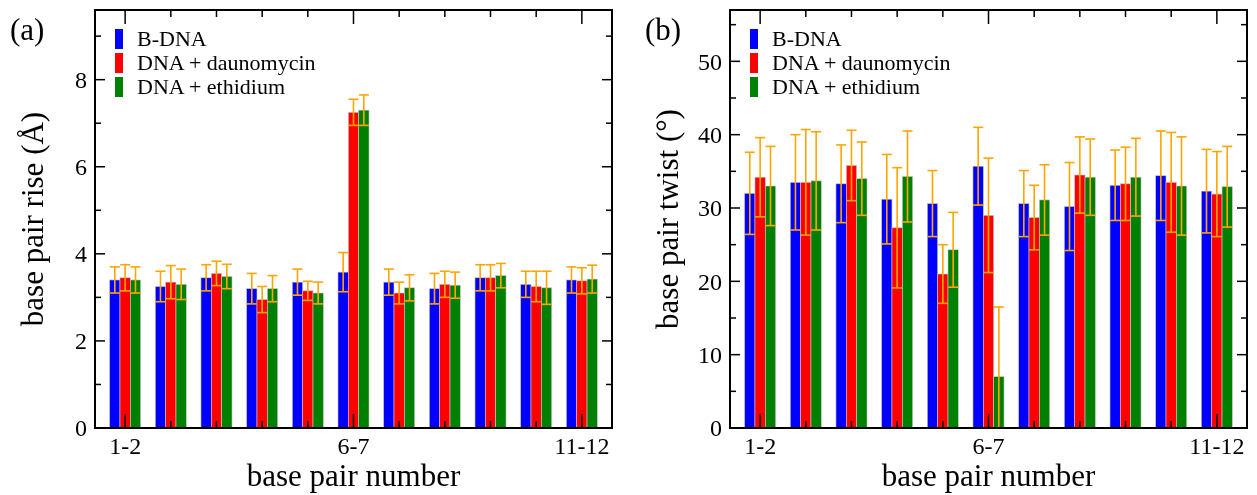  Describe the element at coordinates (32, 219) in the screenshot. I see `y-axis-title: base pair rise (Å)` at that location.